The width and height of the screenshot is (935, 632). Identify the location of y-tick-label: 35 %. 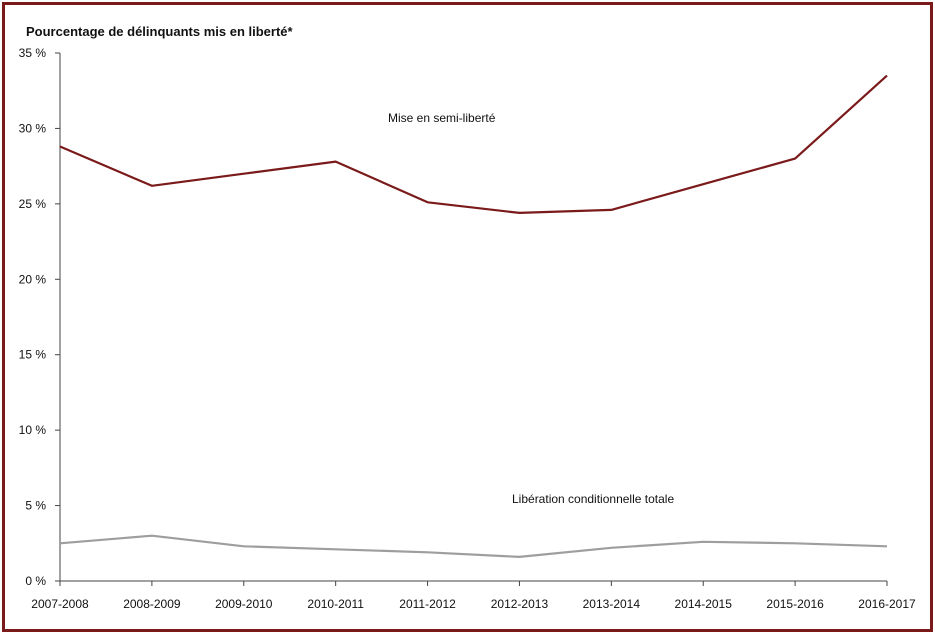
(33, 53).